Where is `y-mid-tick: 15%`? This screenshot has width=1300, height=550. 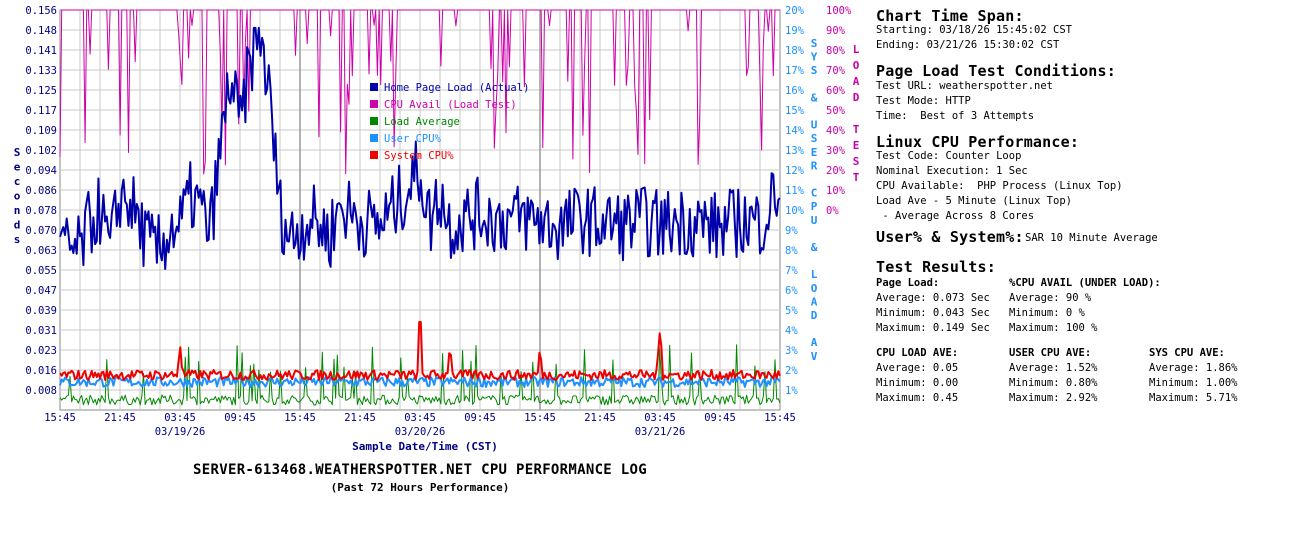
y-mid-tick: 15% is located at coordinates (795, 111).